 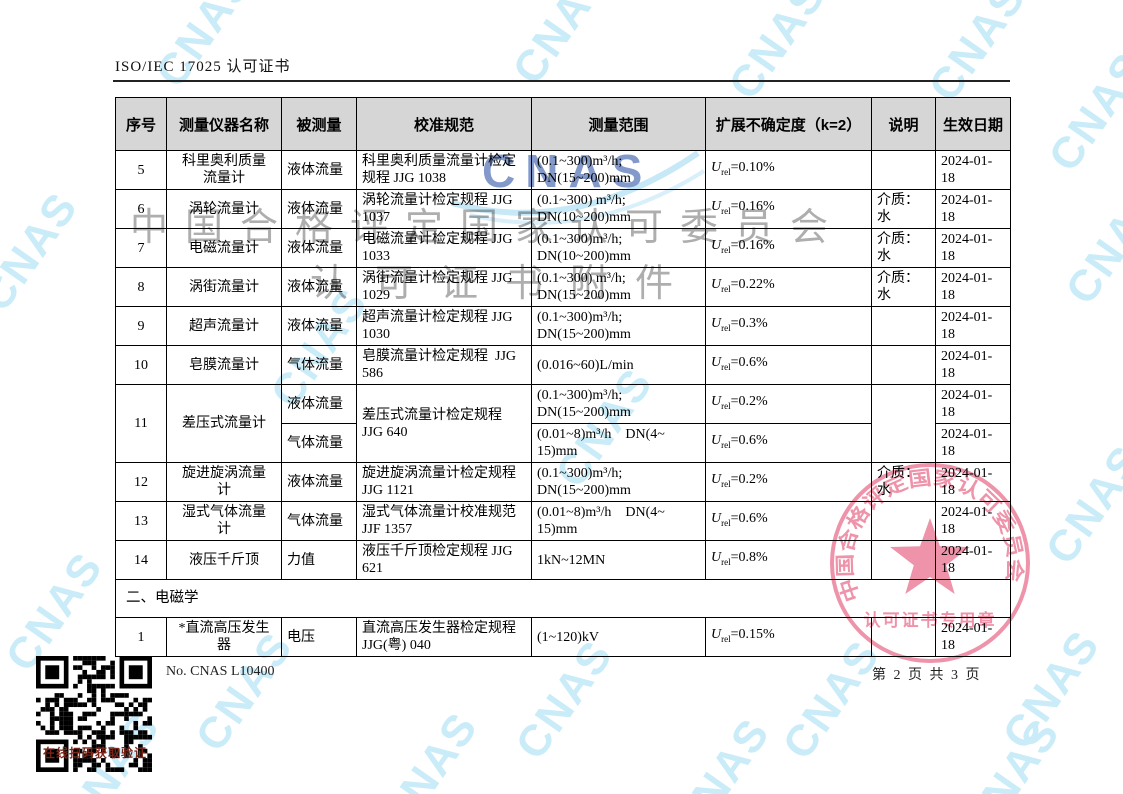 I want to click on section-header: 二、电磁学, so click(x=525, y=598).